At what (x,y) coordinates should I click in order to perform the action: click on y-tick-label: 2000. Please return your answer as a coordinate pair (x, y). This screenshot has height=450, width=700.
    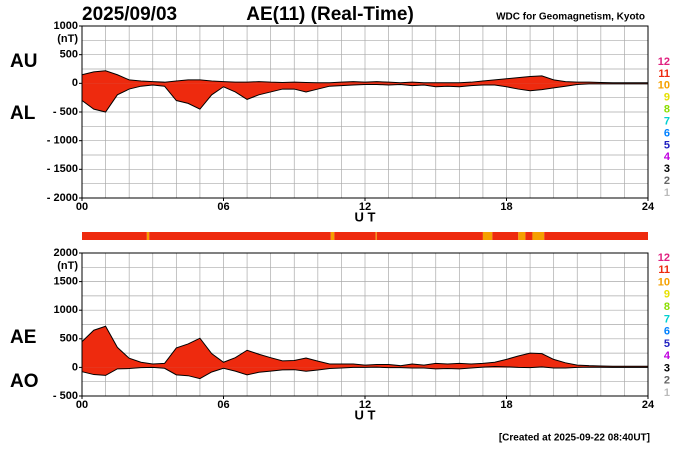
    Looking at the image, I should click on (66, 253).